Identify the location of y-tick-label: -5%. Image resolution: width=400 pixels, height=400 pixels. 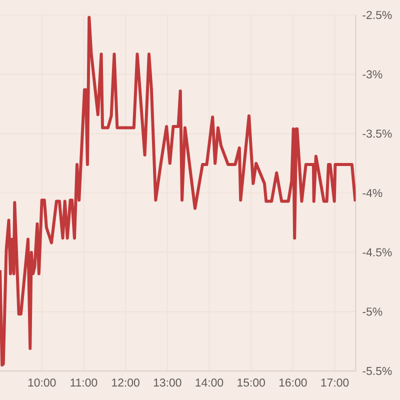
(372, 312).